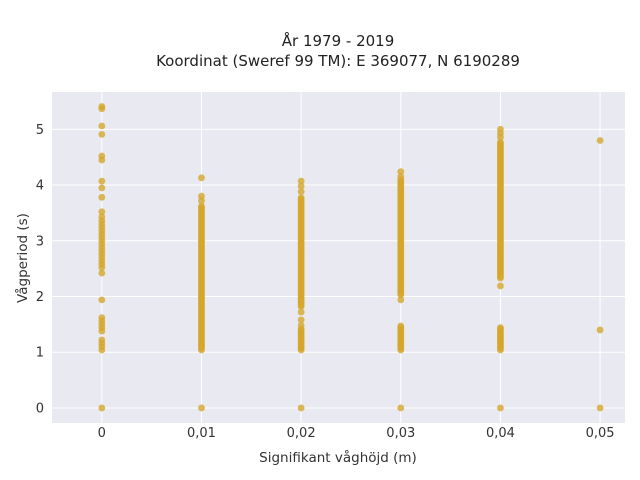  Describe the element at coordinates (102, 433) in the screenshot. I see `x-tick-label: 0` at that location.